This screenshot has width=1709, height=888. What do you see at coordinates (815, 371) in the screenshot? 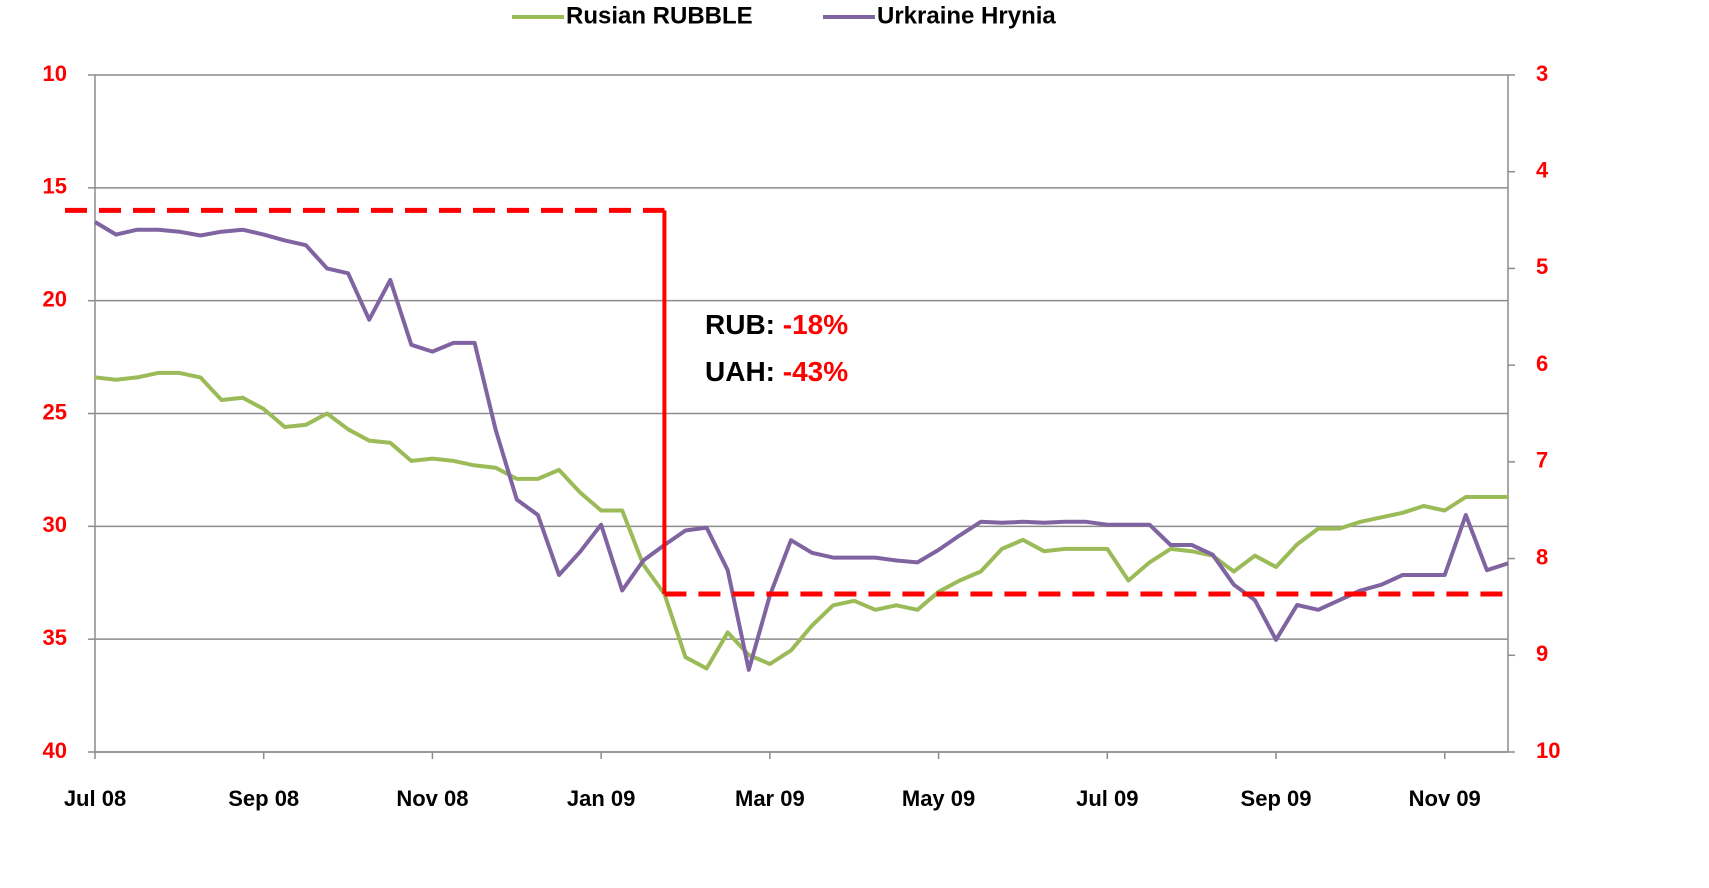
I see `annotation-value: -43%` at bounding box center [815, 371].